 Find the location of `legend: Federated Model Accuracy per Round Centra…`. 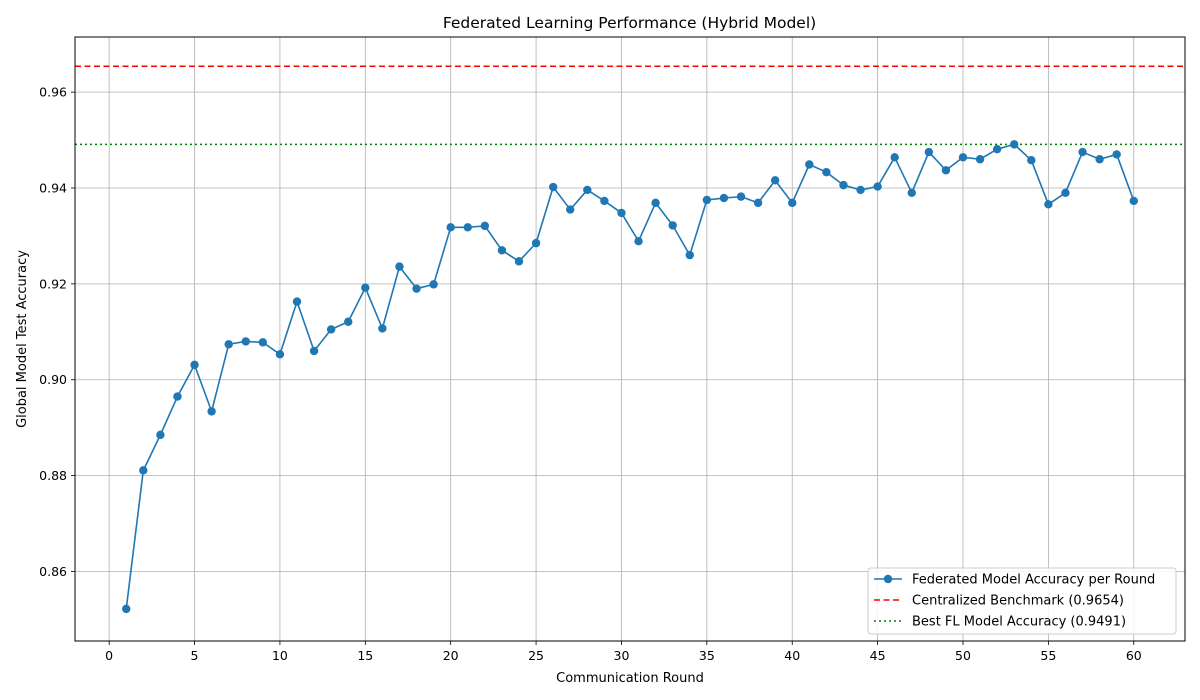

legend: Federated Model Accuracy per Round Centra… is located at coordinates (1022, 601).